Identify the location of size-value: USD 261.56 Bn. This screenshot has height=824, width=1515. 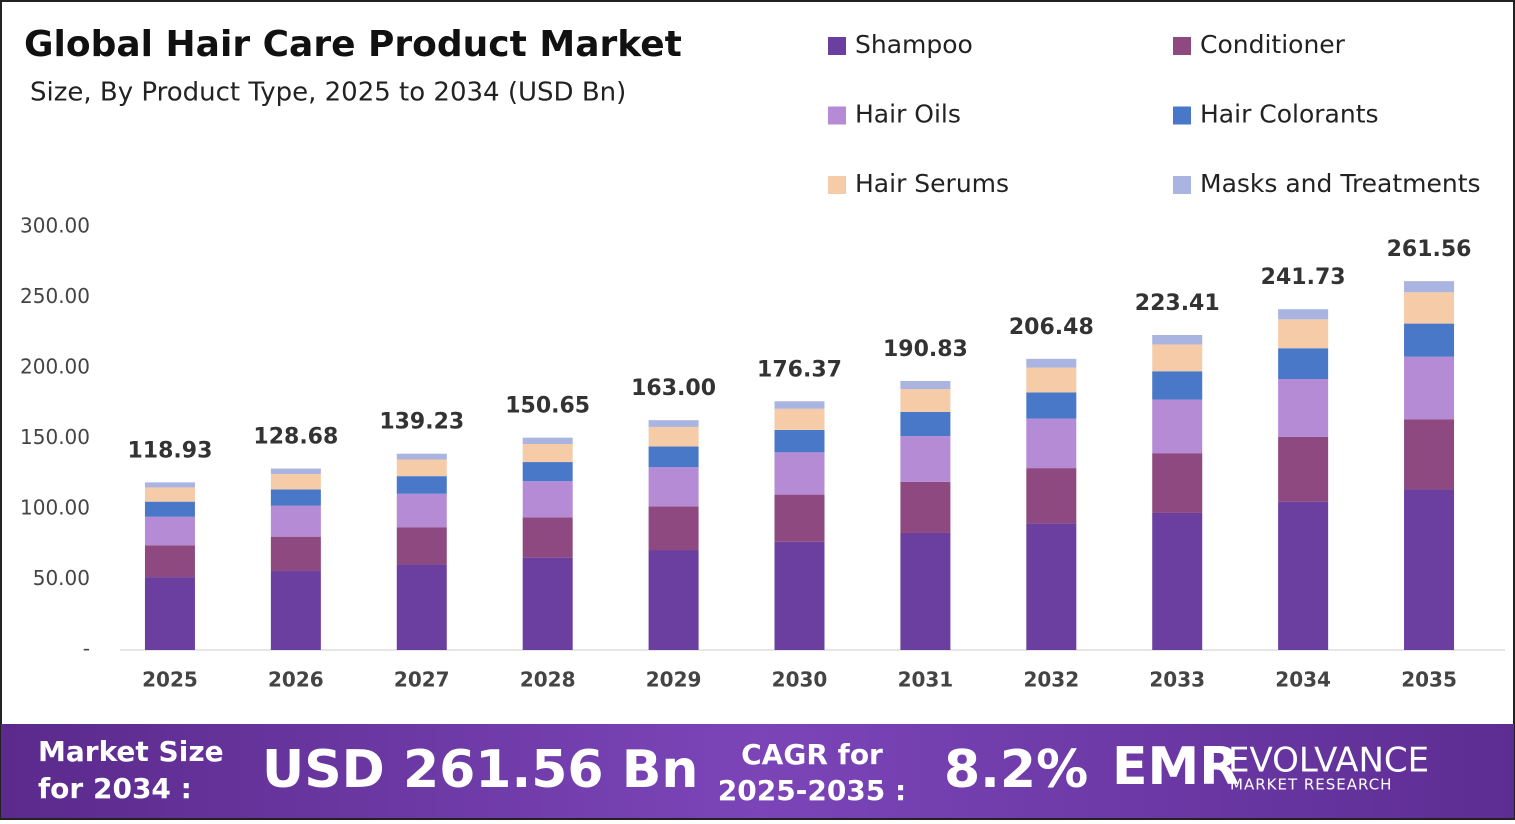
(480, 770).